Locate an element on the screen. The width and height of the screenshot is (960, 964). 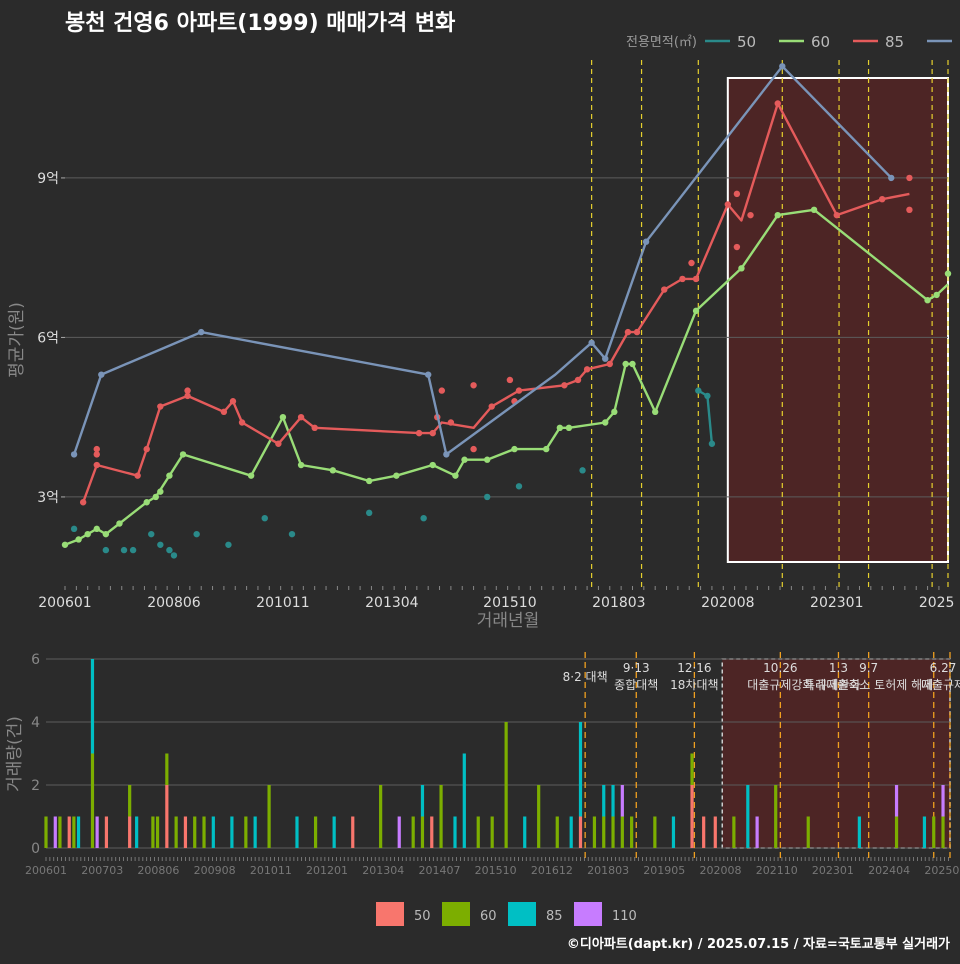
legend-label-60: 60 is located at coordinates (820, 42).